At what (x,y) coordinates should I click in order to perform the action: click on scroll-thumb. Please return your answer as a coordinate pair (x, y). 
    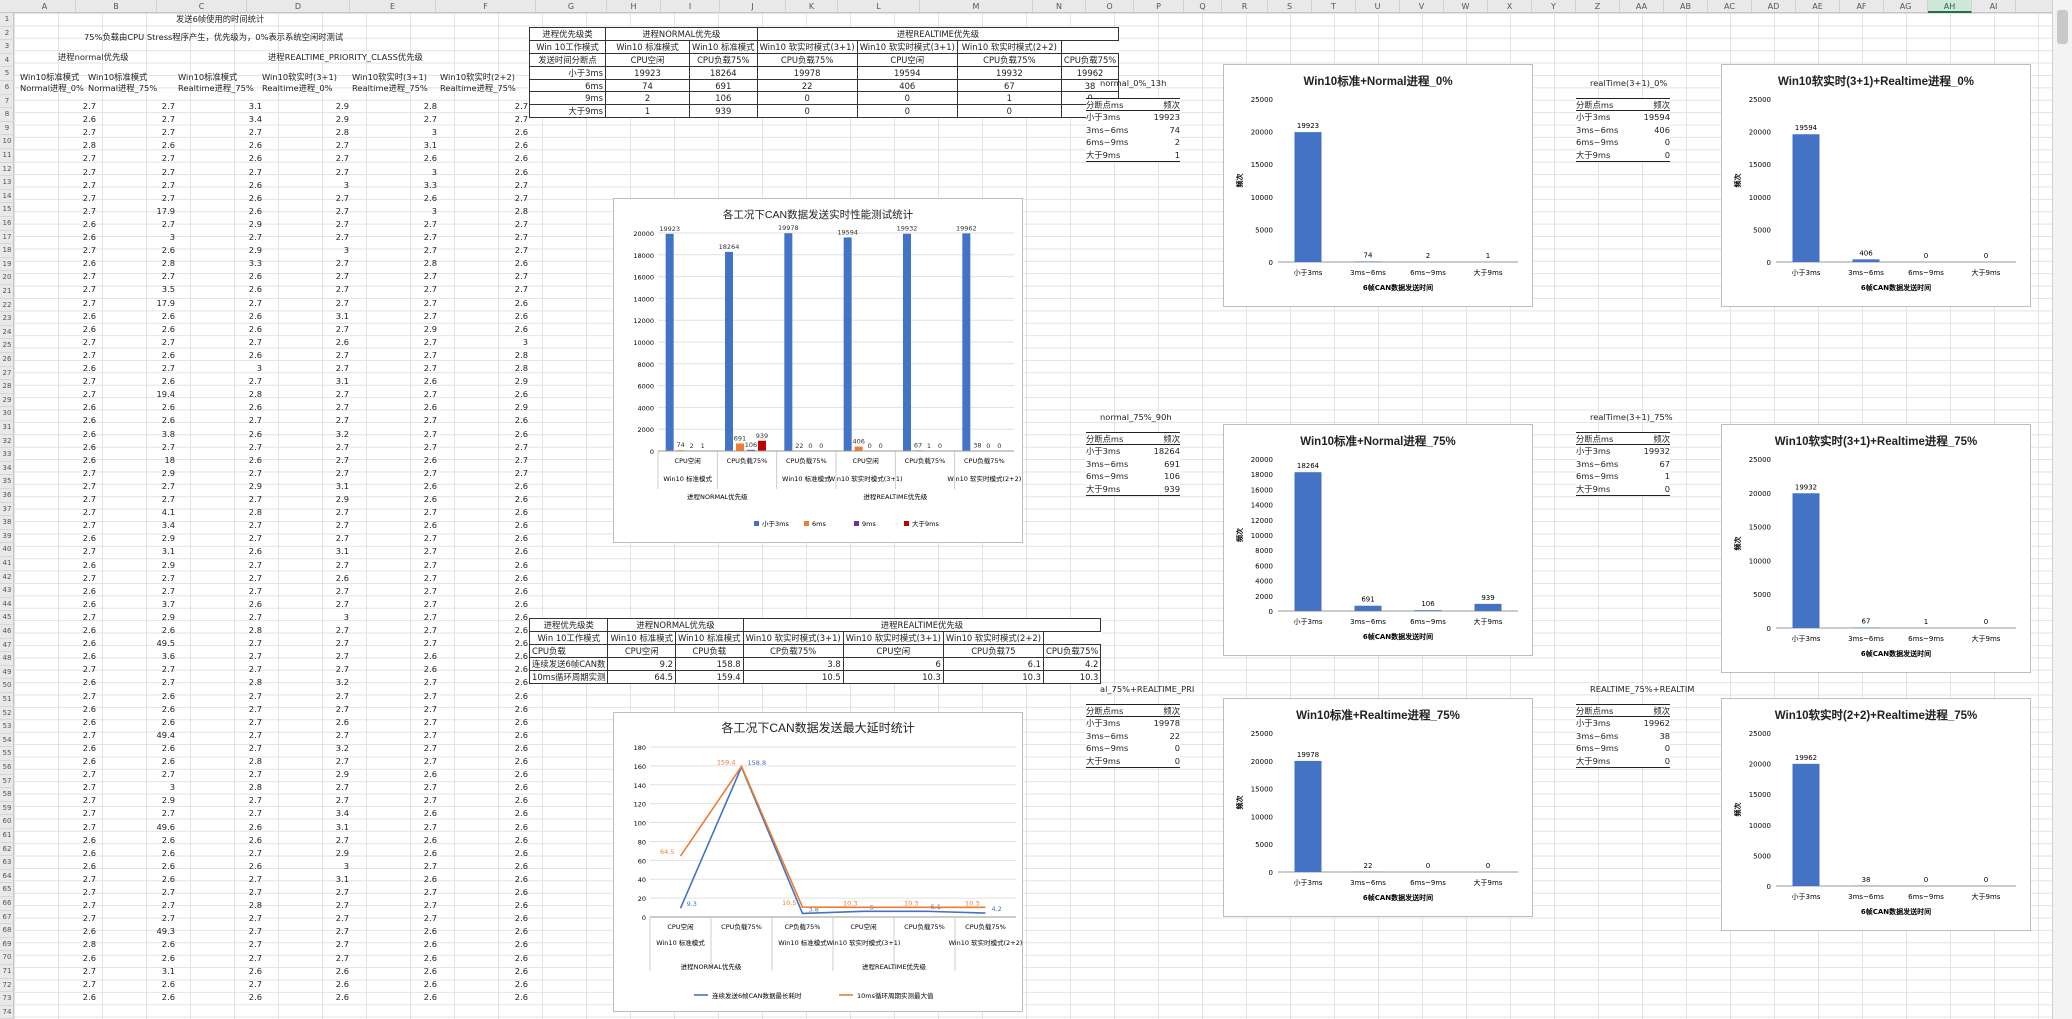
    Looking at the image, I should click on (2062, 27).